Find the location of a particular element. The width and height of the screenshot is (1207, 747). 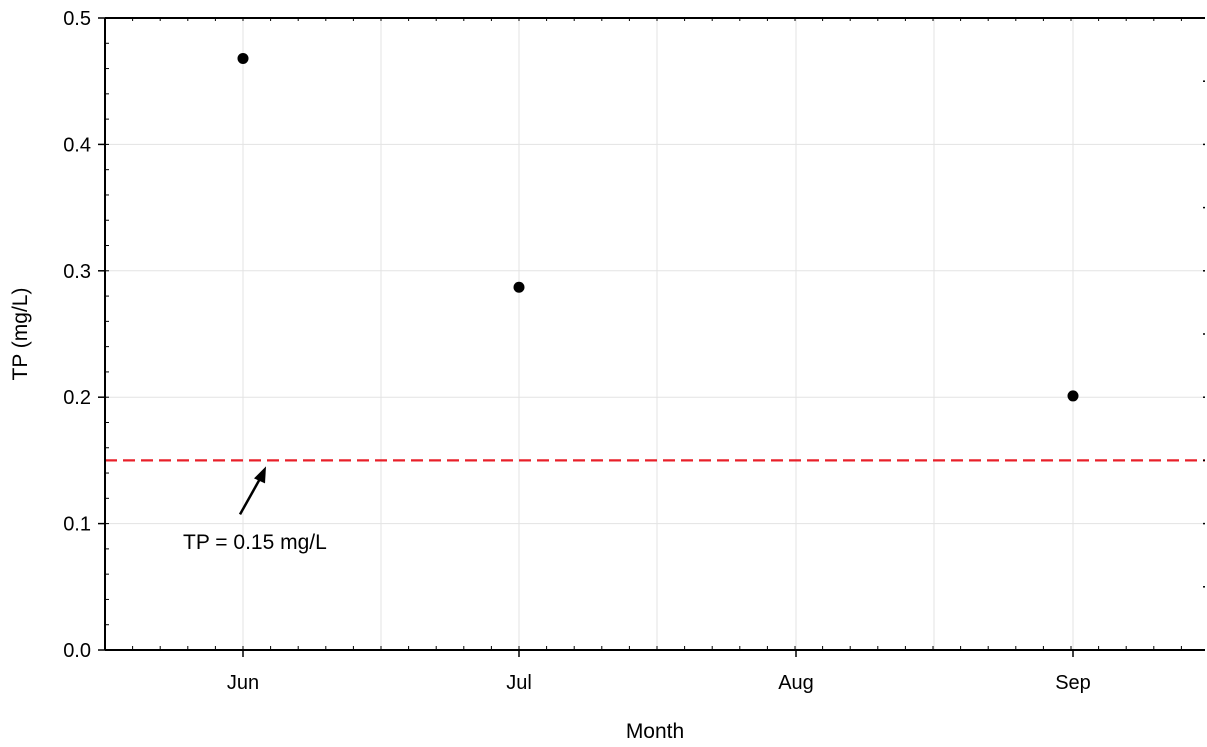

x-tick-label: Jul is located at coordinates (519, 683).